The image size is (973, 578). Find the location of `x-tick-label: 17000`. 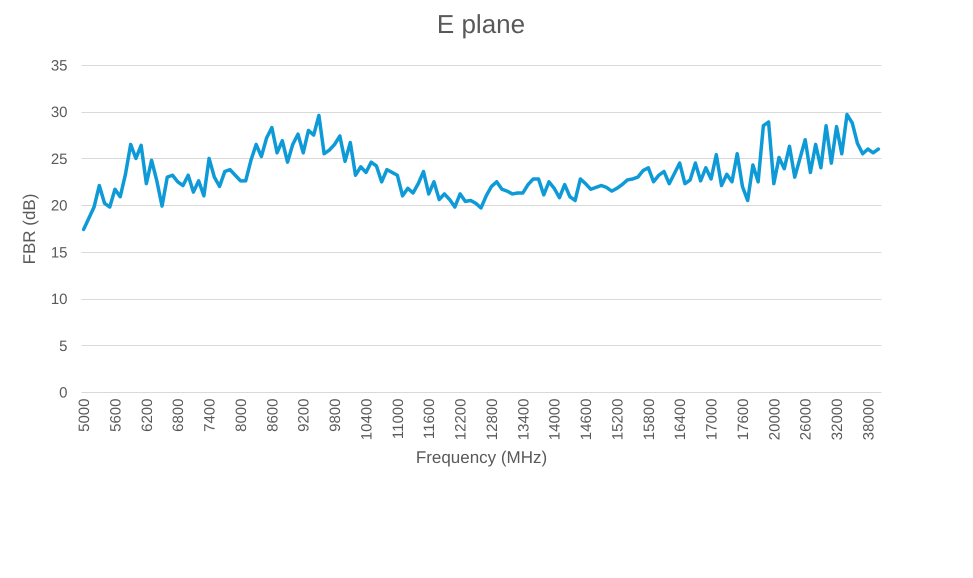

x-tick-label: 17000 is located at coordinates (712, 419).